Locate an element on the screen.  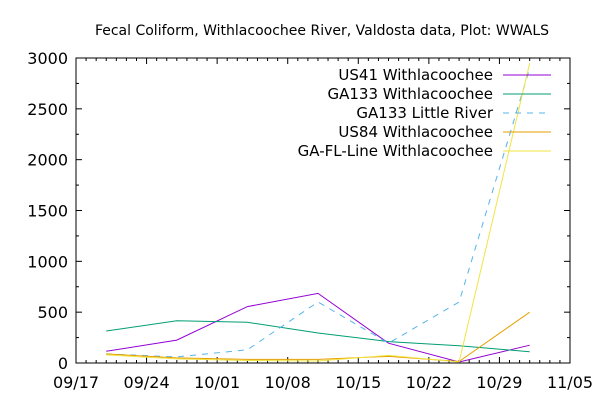
y-tick-label: 1000 is located at coordinates (47, 261).